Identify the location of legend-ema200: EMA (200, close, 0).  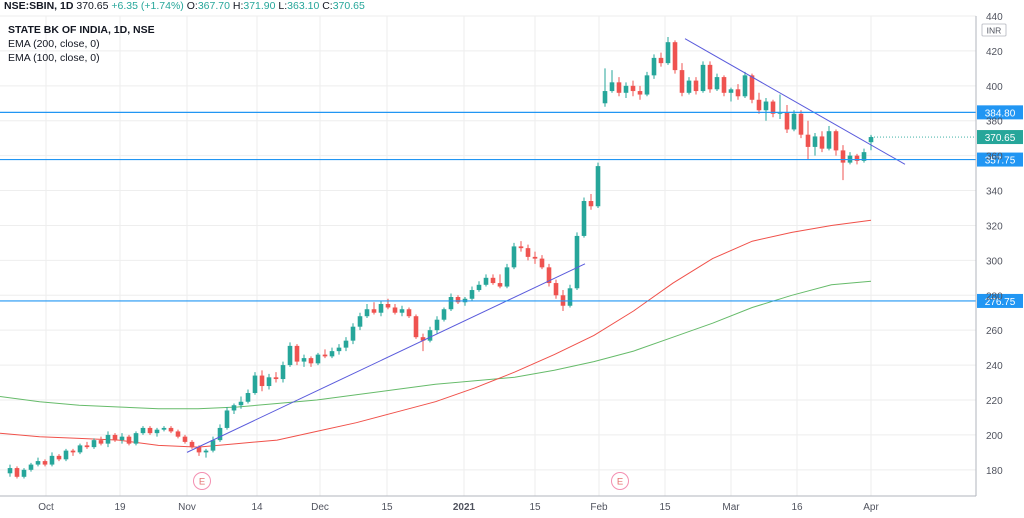
(54, 44).